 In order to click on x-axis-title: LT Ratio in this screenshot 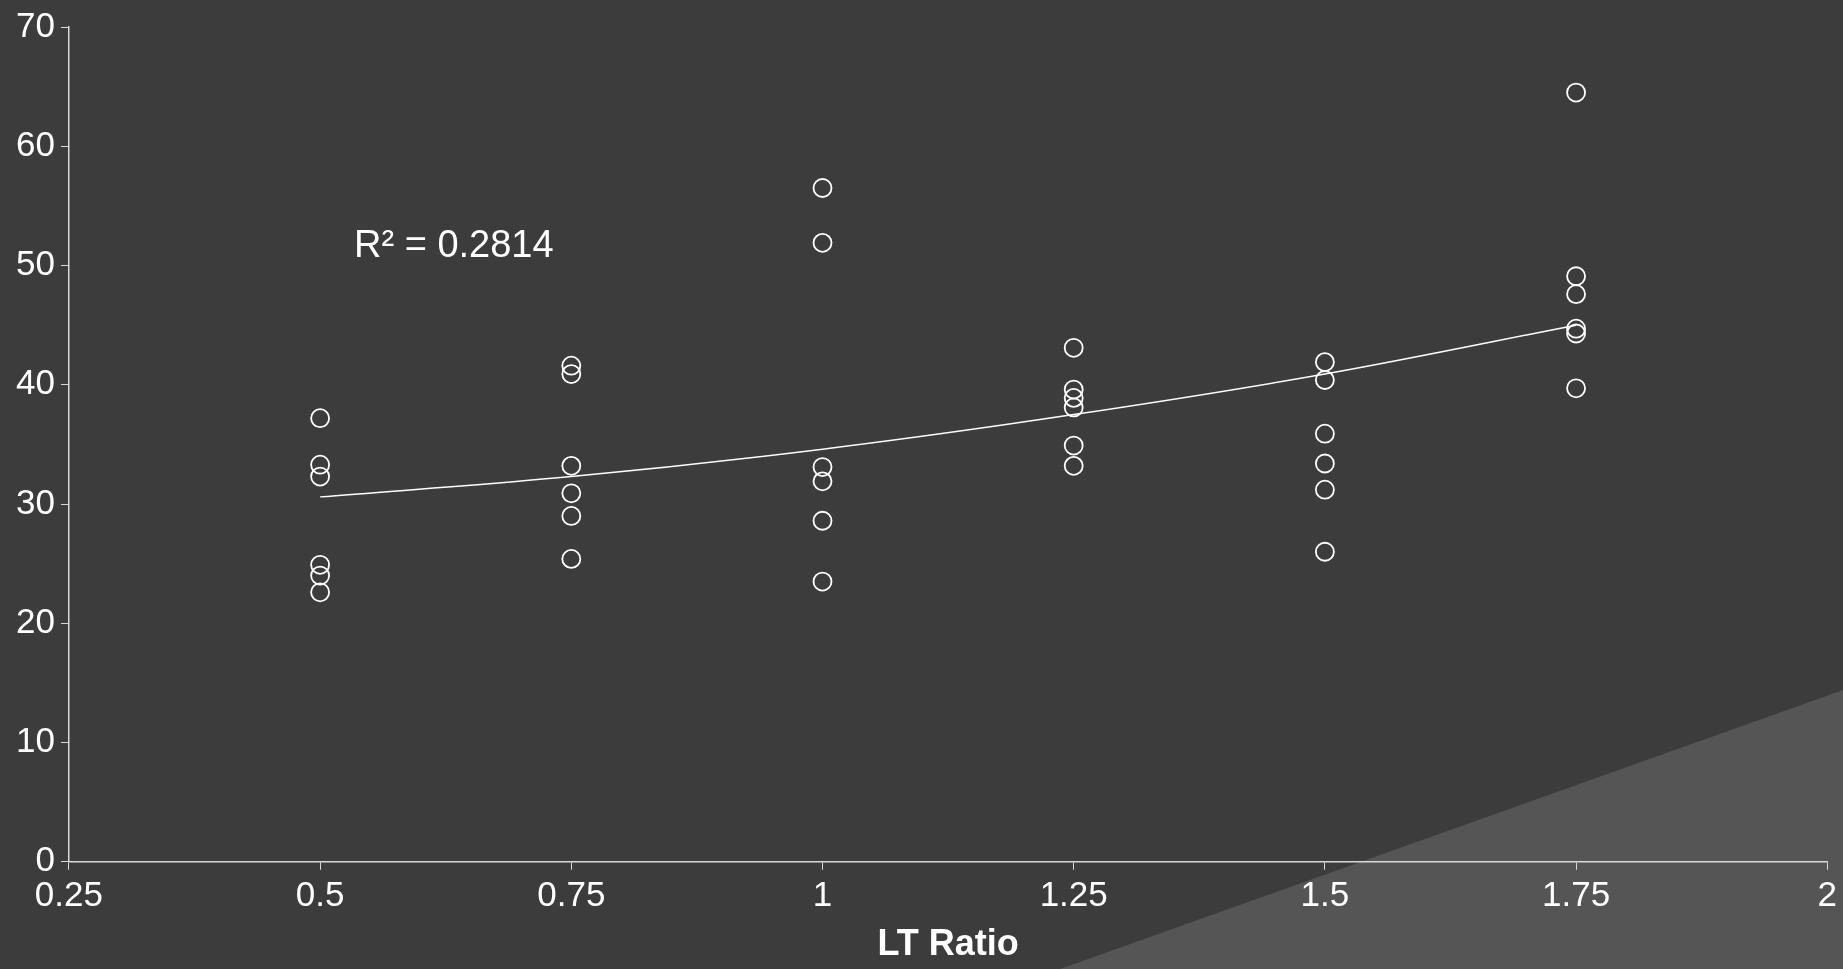, I will do `click(948, 943)`.